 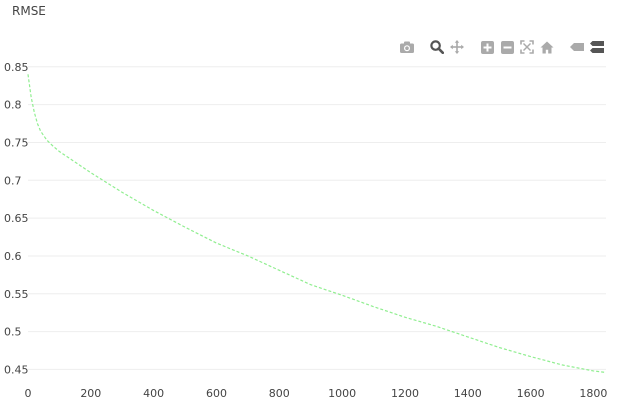 I want to click on x-tick-label: 1400, so click(x=468, y=393).